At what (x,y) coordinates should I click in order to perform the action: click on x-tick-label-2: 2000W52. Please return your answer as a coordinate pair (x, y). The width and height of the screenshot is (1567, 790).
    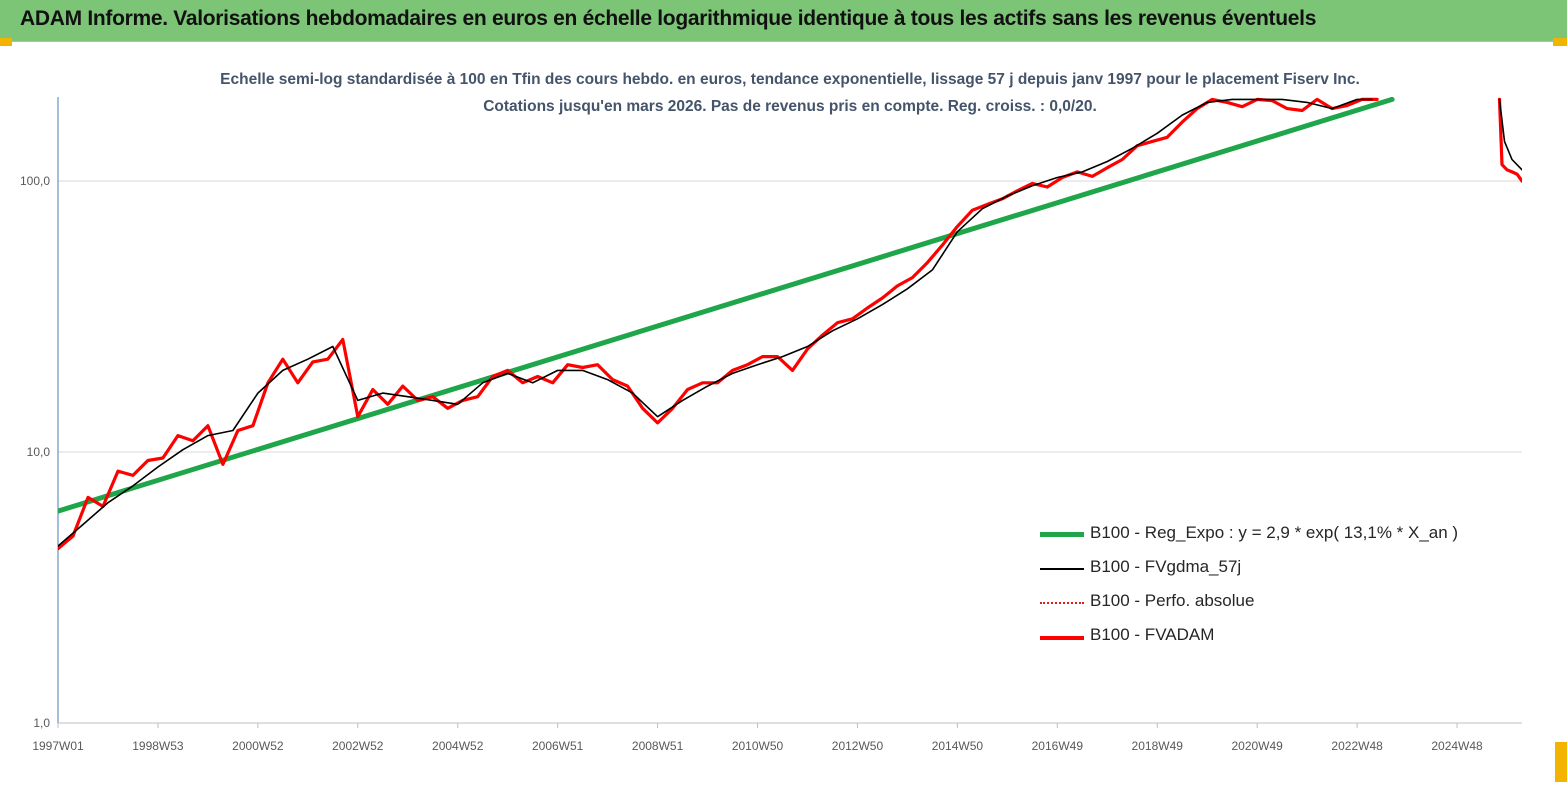
    Looking at the image, I should click on (258, 746).